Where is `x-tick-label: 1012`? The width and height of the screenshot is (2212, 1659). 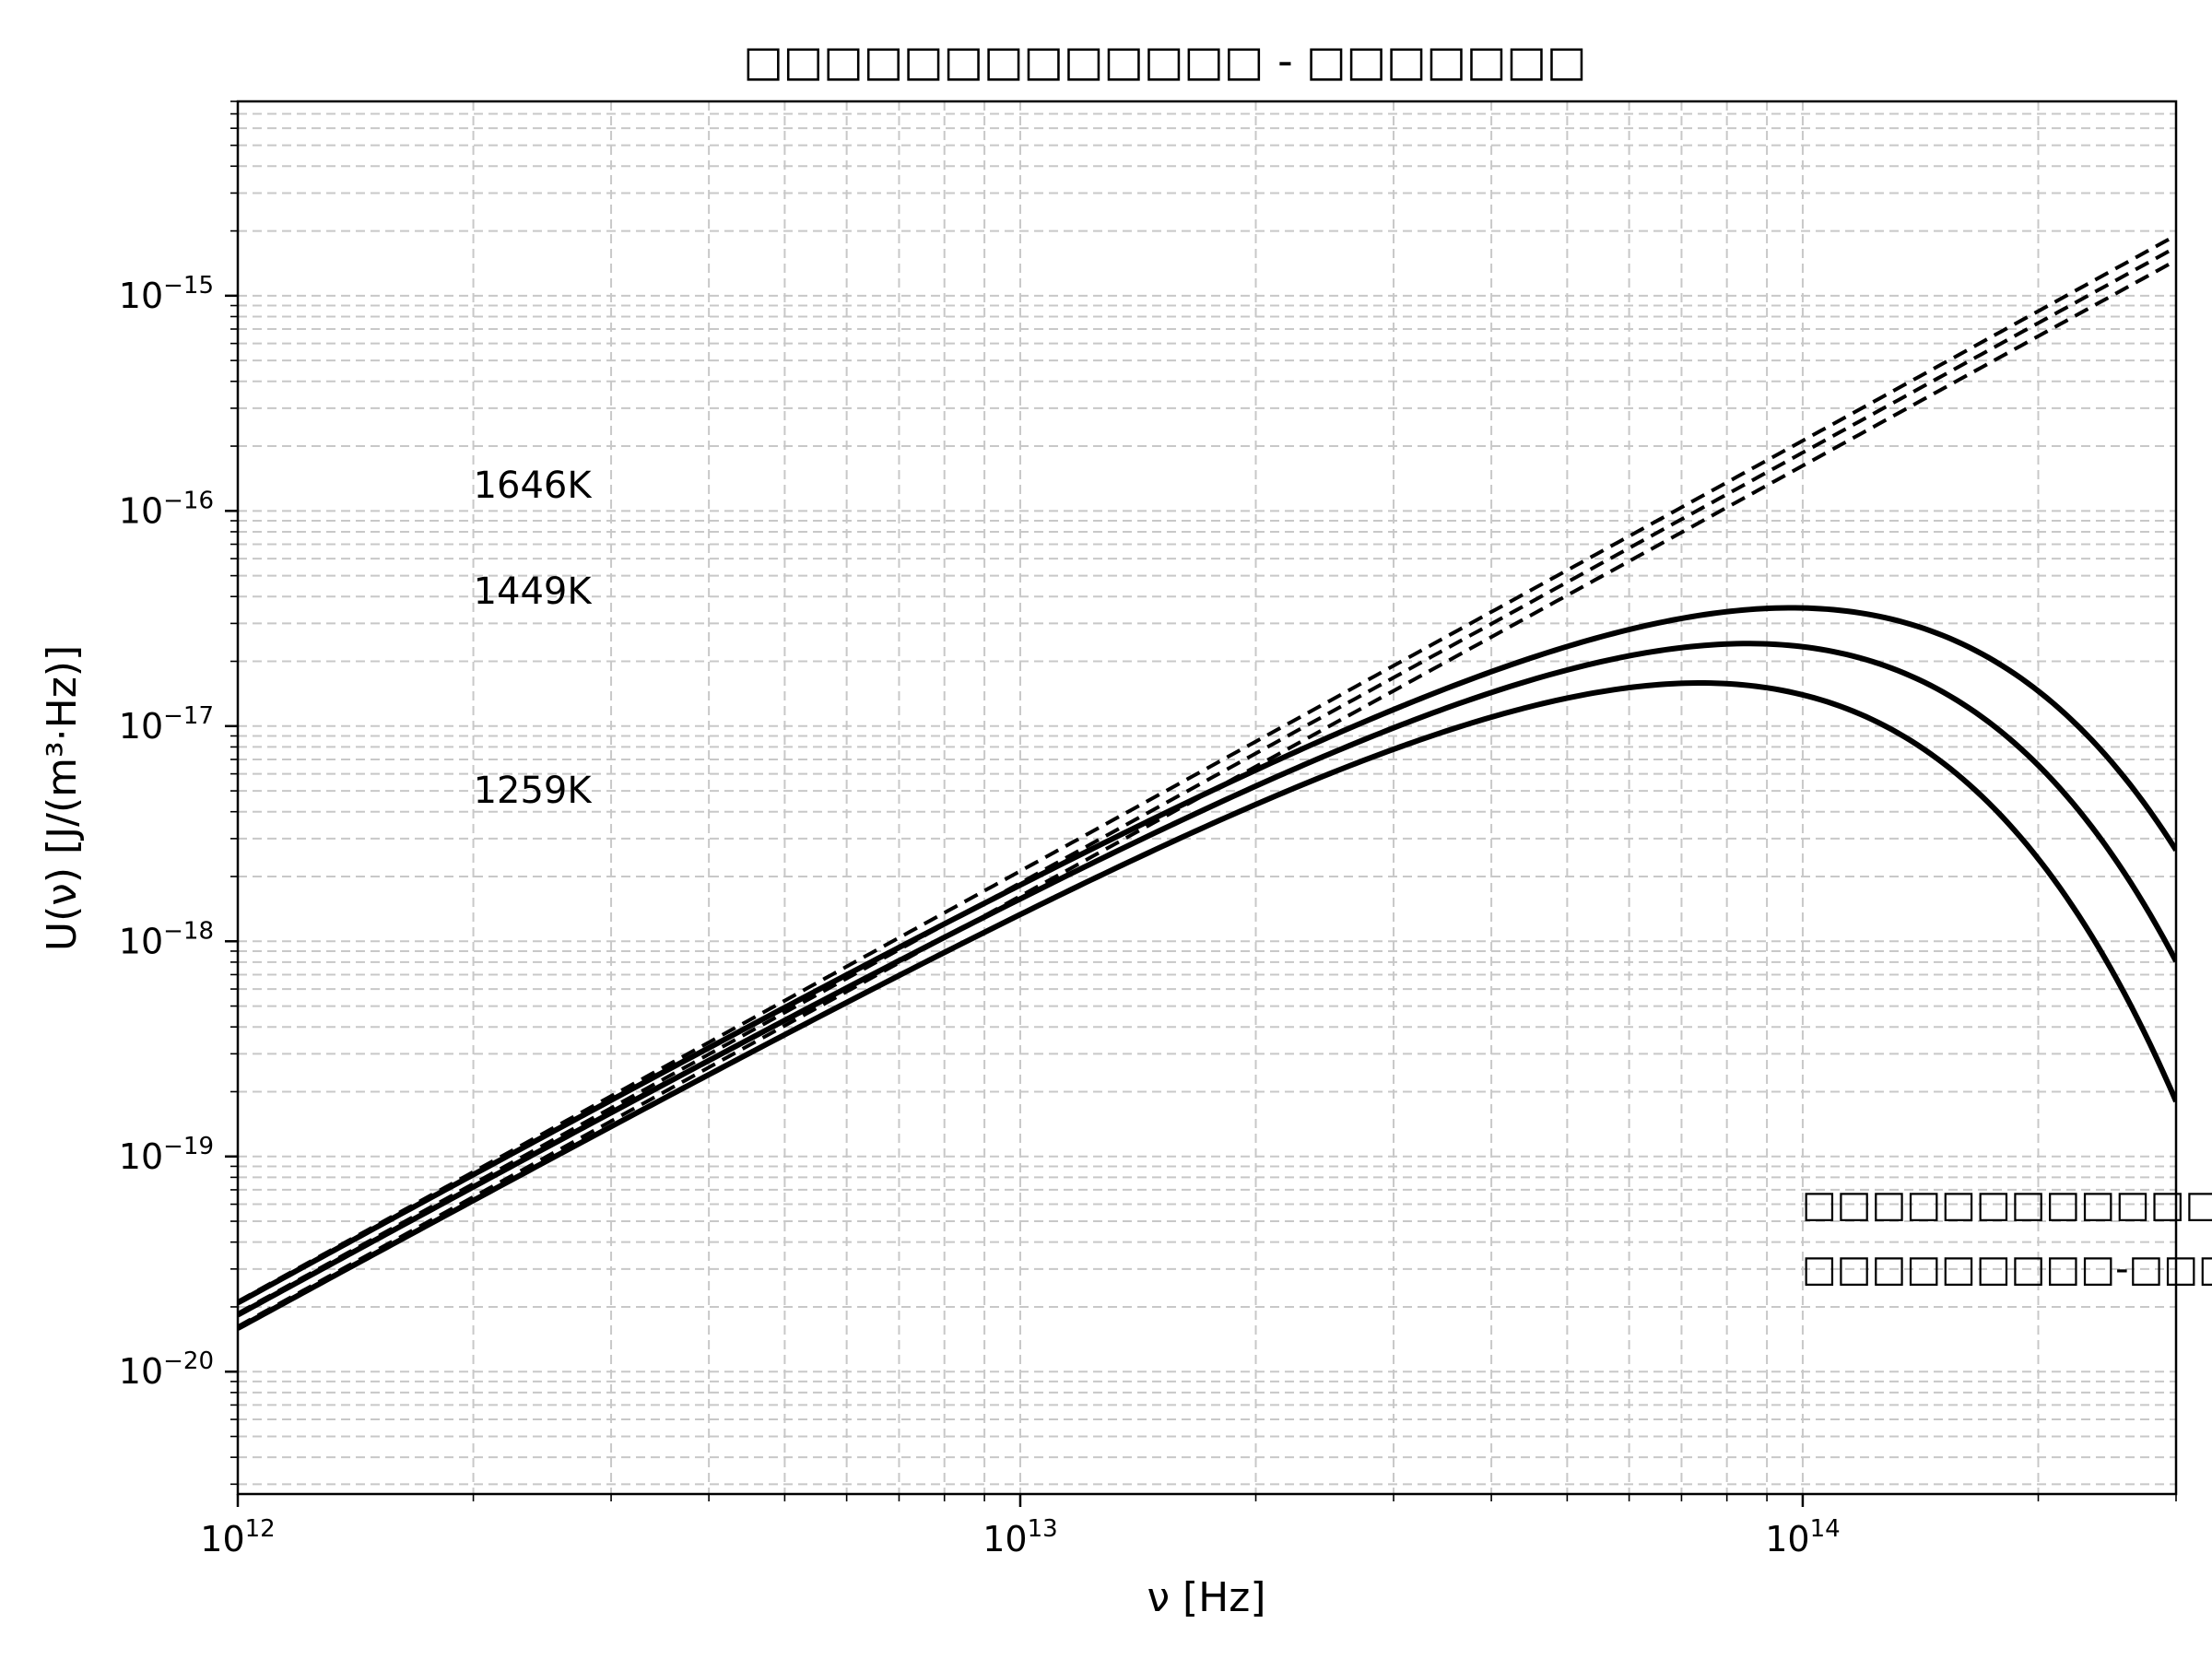
x-tick-label: 1012 is located at coordinates (237, 1537).